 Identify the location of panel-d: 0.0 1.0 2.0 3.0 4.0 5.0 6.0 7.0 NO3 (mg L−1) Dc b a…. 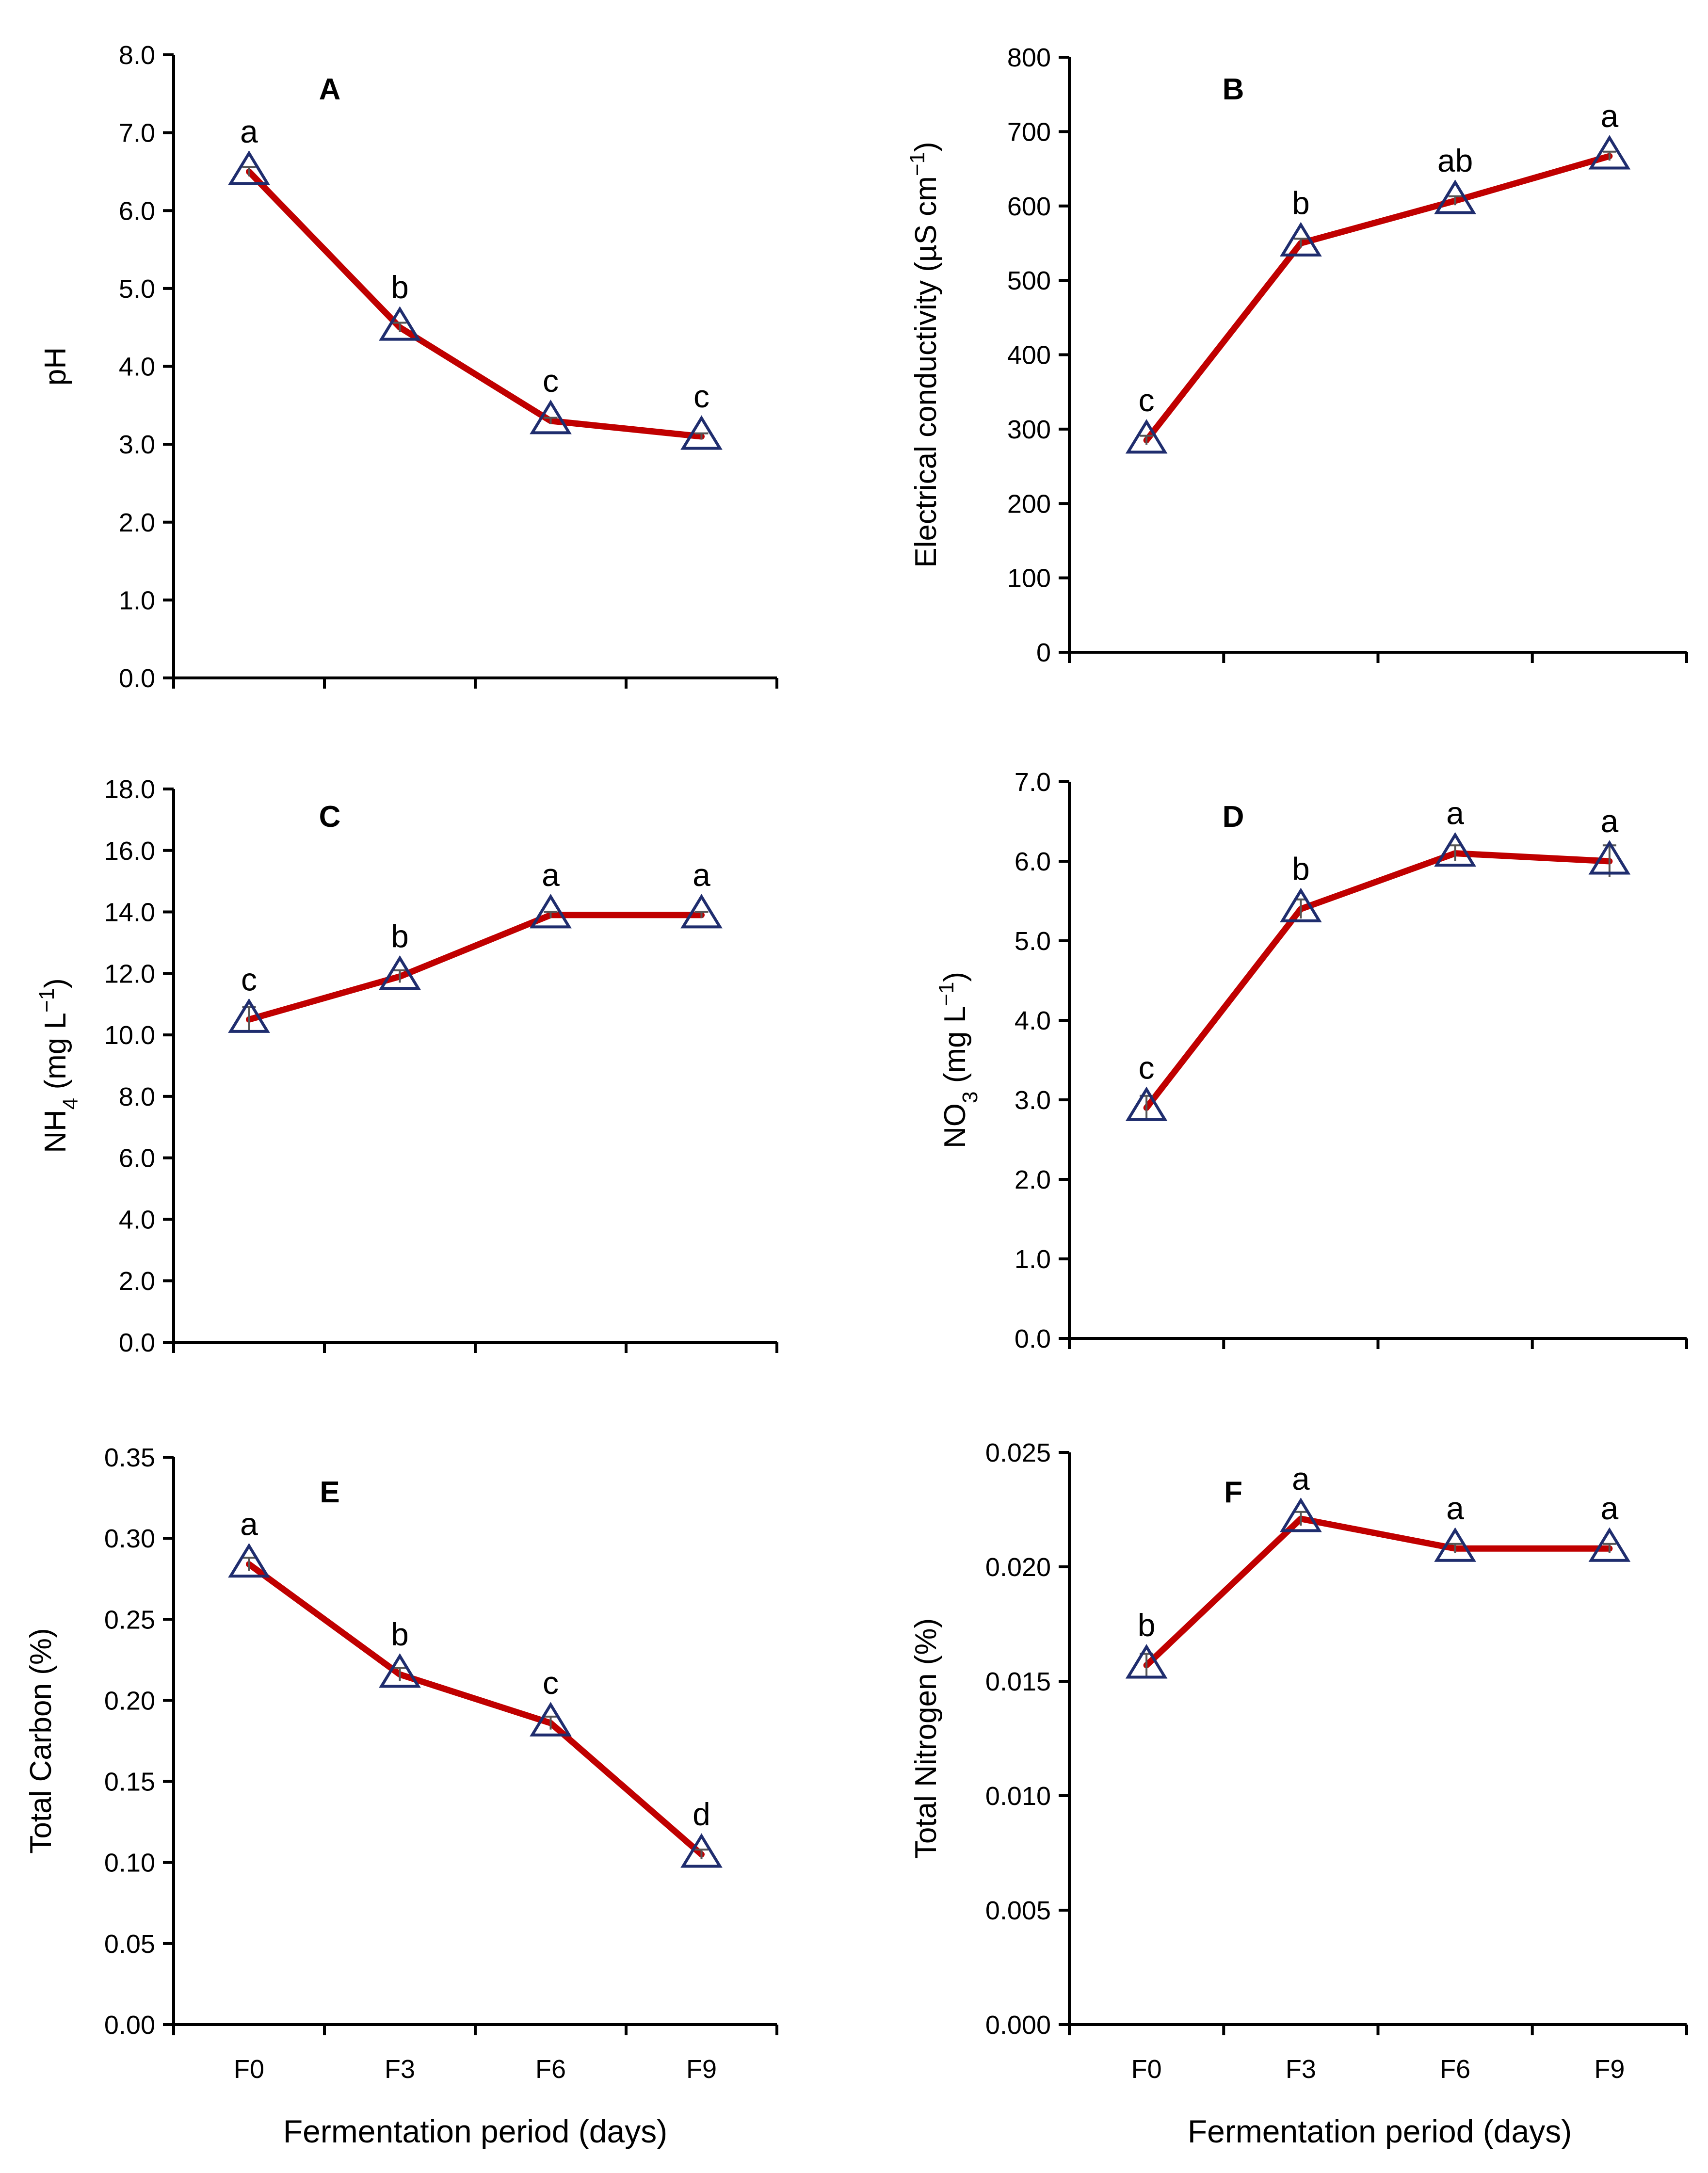
(1311, 1060).